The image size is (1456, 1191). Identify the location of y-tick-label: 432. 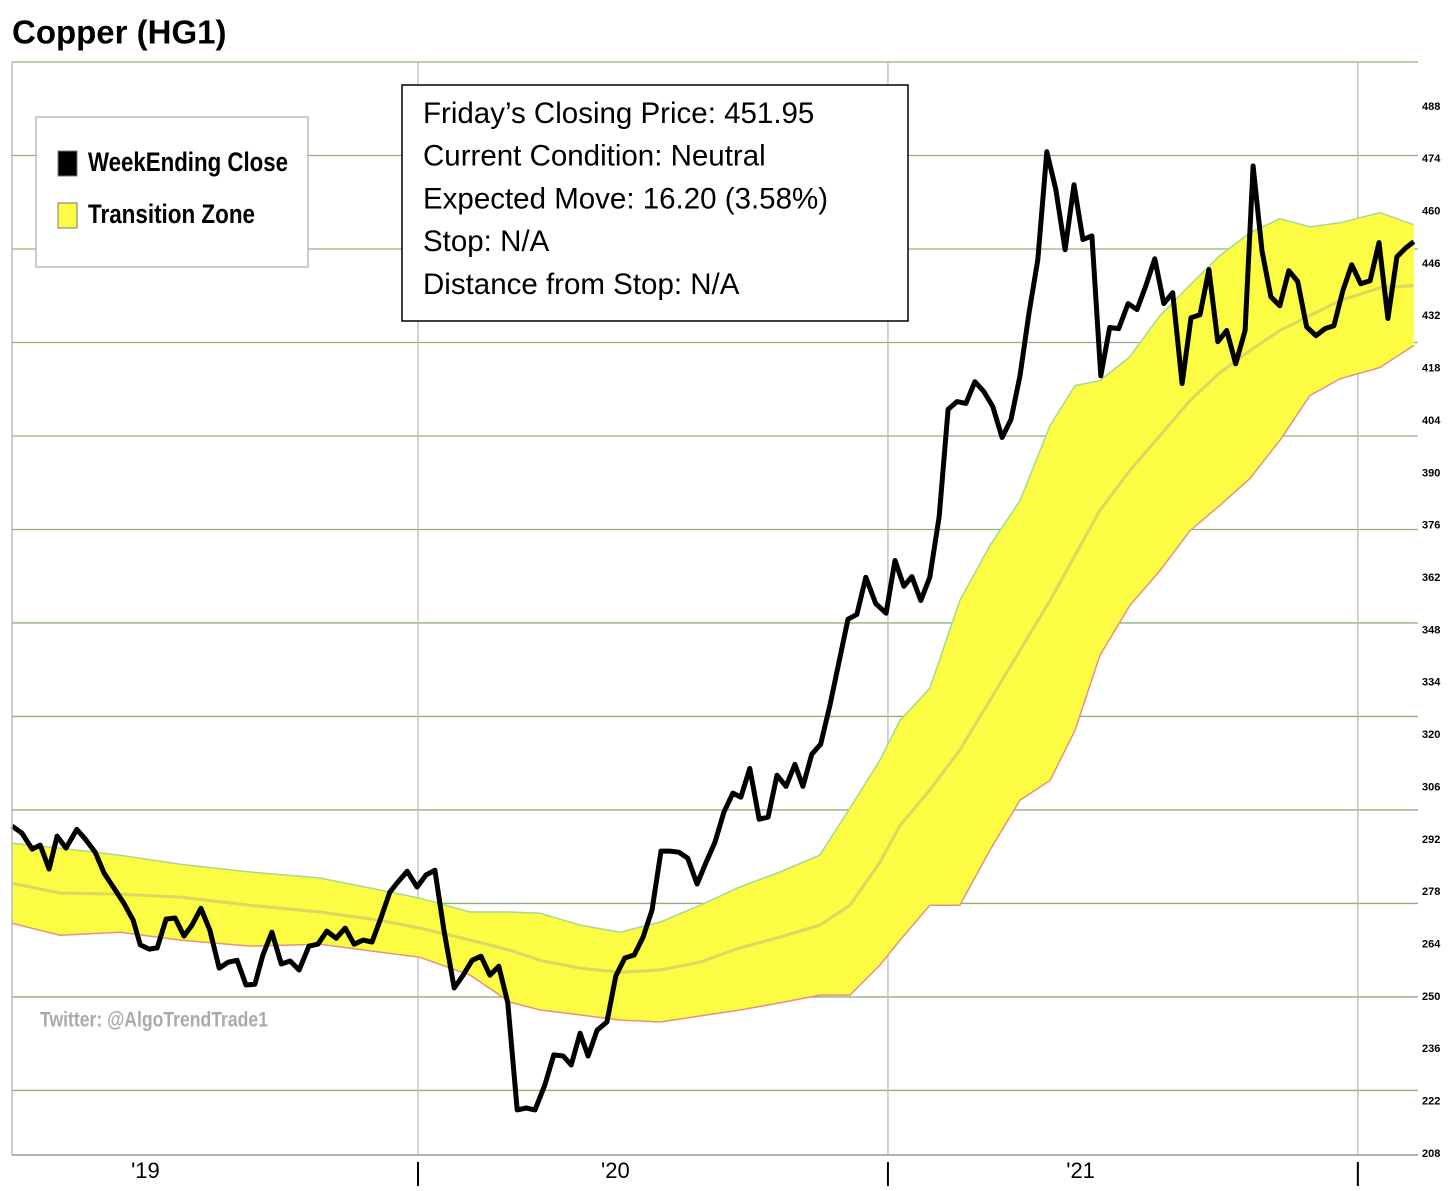
(1431, 316).